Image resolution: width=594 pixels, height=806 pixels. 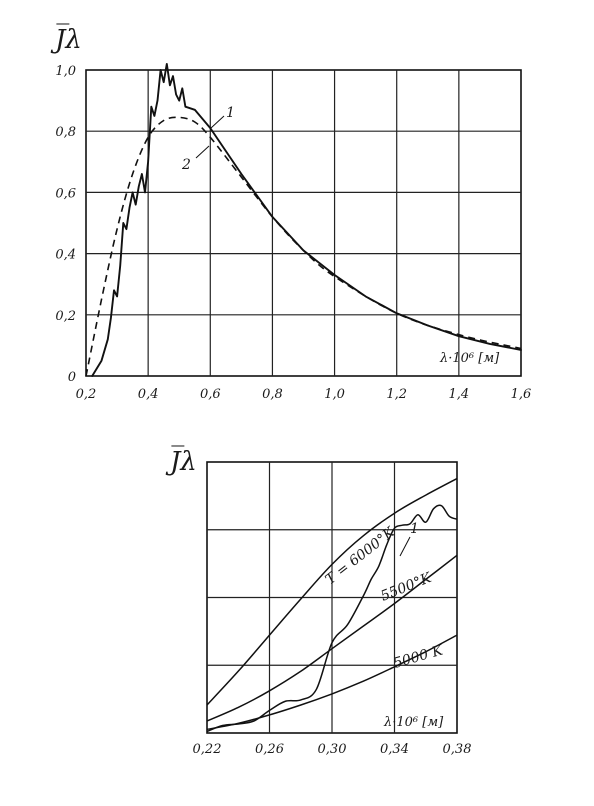 I want to click on chart-top-y-tick-label: 0, so click(x=72, y=377).